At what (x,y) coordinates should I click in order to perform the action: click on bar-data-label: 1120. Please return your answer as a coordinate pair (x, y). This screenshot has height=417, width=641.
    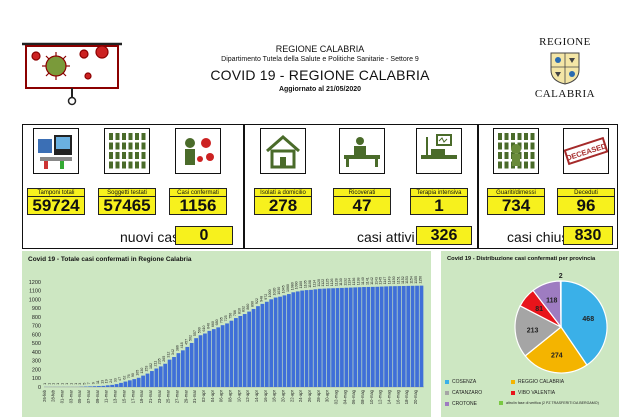
    Looking at the image, I should click on (319, 283).